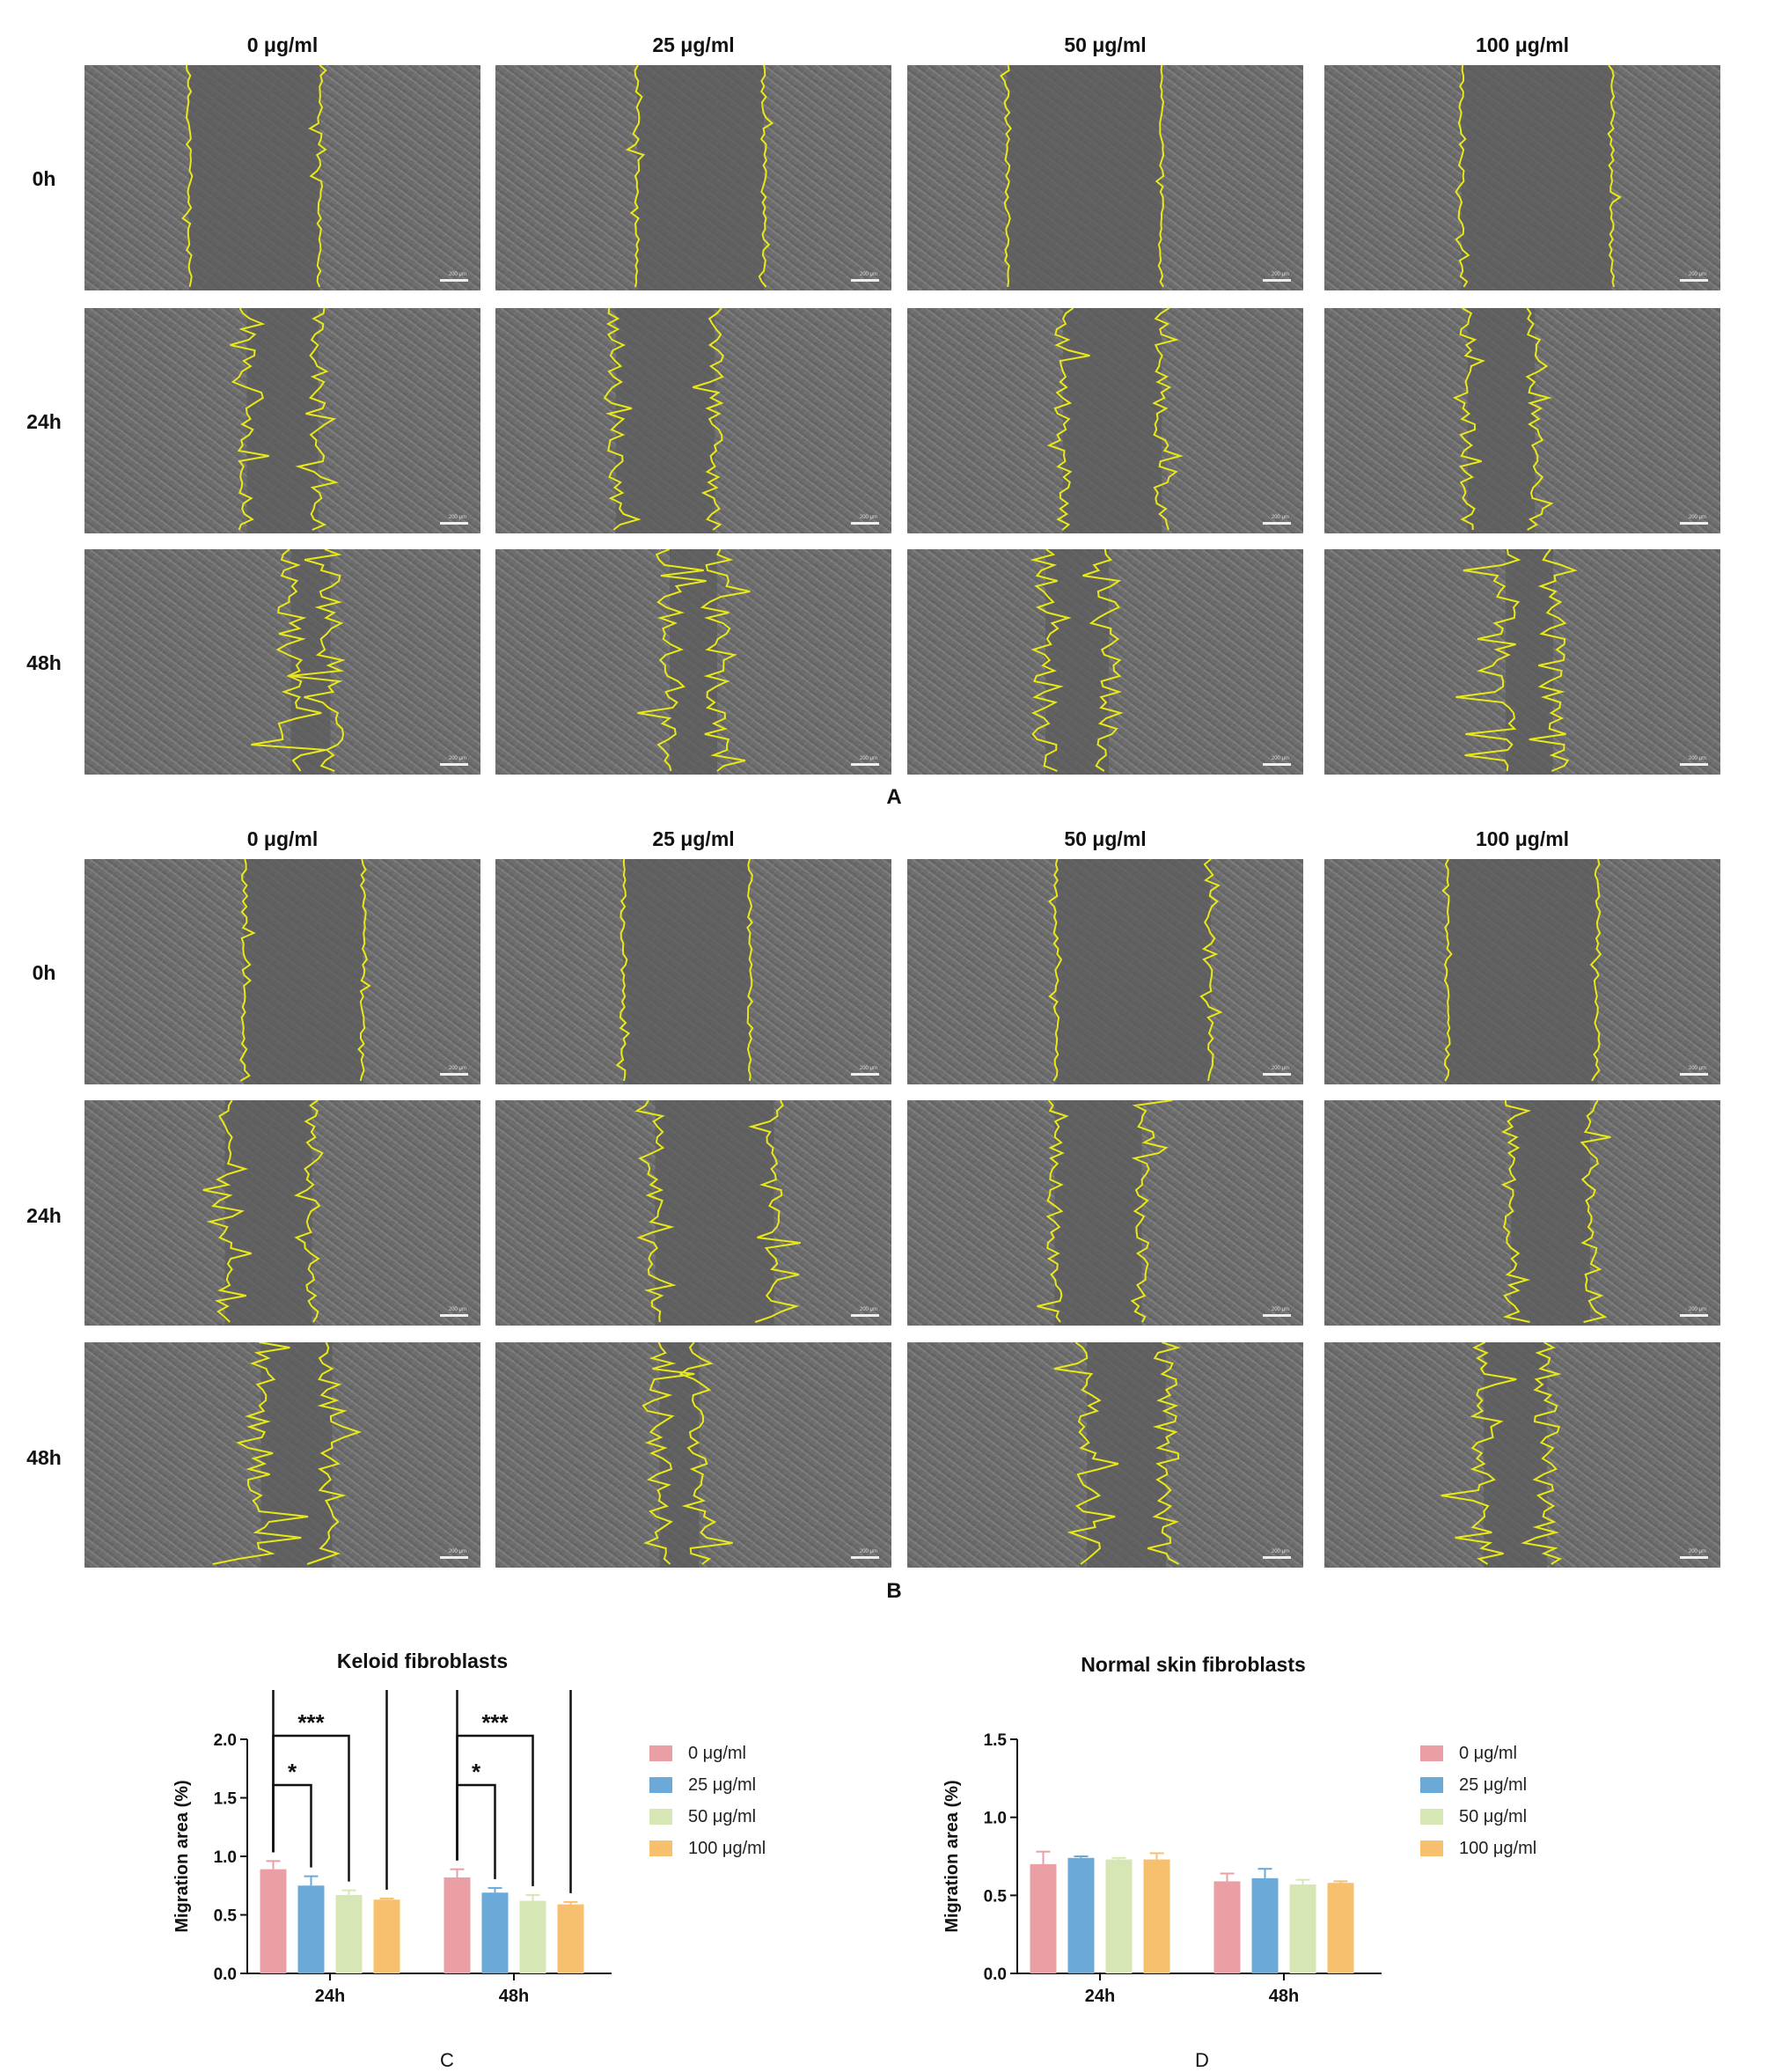 The image size is (1767, 2072). I want to click on micrograph-a-1-3: 200 μm, so click(1522, 420).